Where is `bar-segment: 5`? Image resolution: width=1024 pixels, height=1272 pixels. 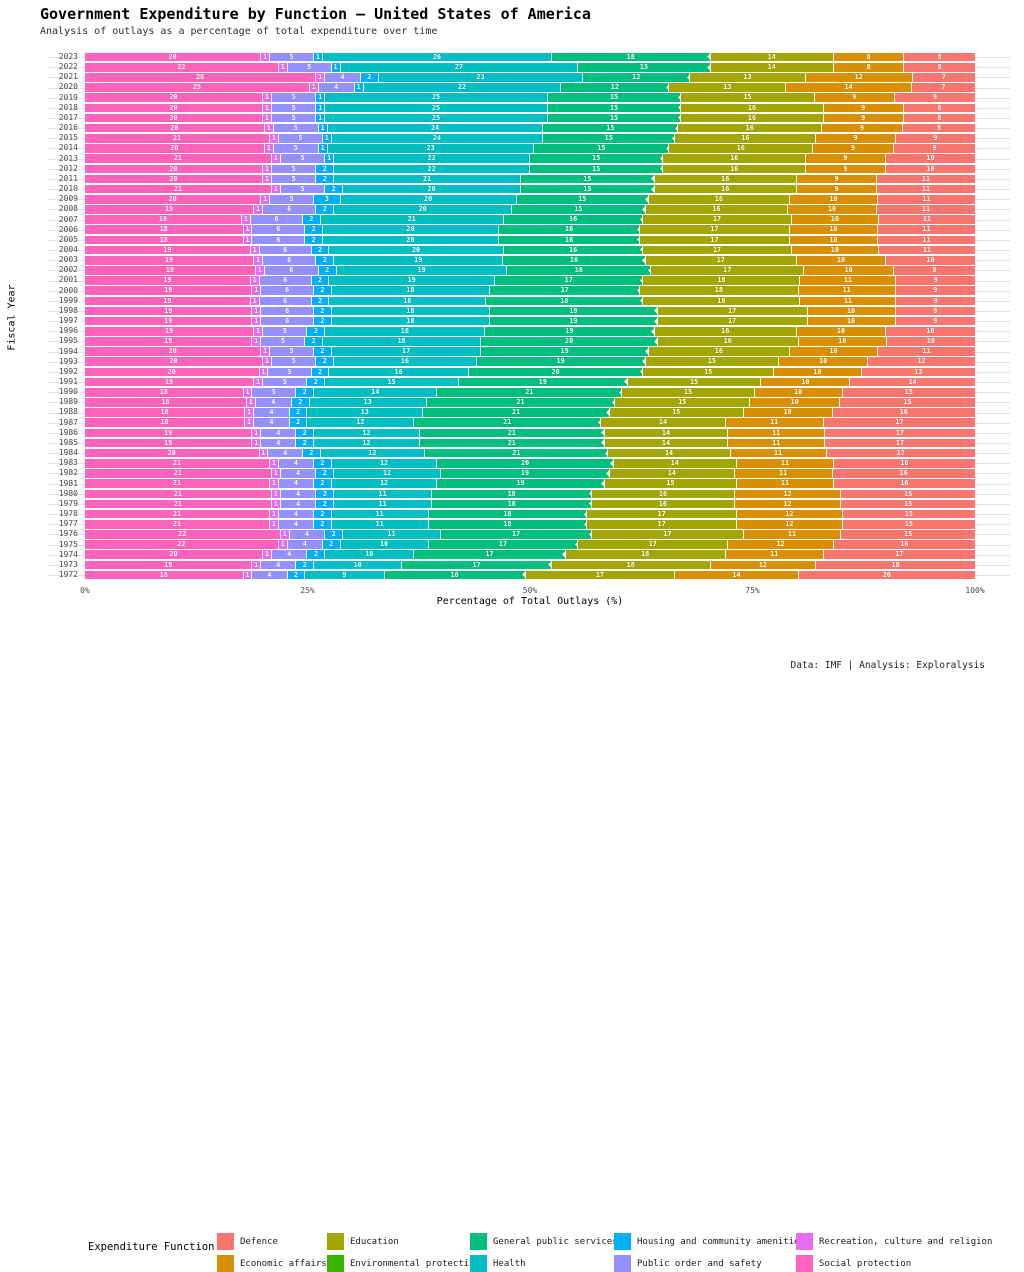
bar-segment: 5 is located at coordinates (283, 341).